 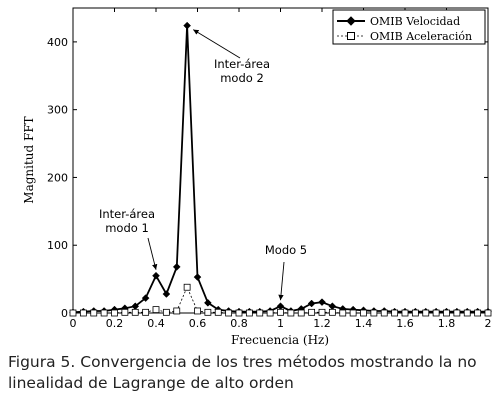 I want to click on x-tick-label: 1.6, so click(x=405, y=323).